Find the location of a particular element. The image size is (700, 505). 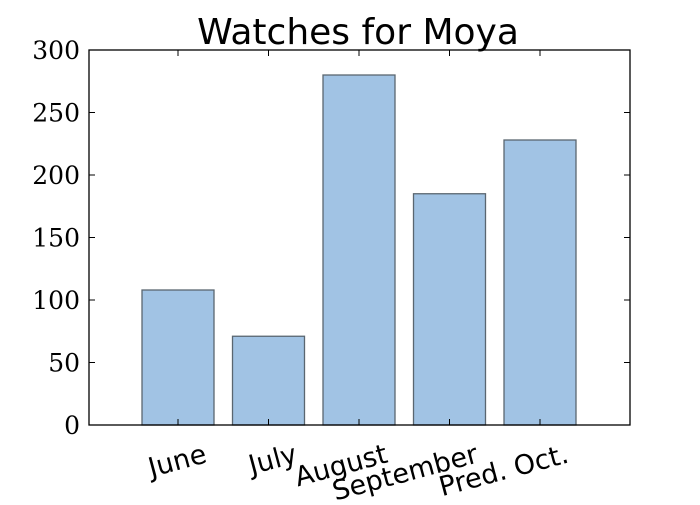

y-tick-label: 250 is located at coordinates (56, 113).